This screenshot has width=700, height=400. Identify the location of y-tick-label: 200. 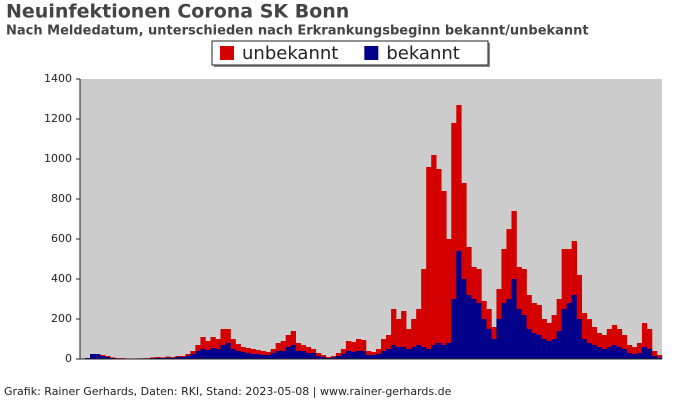
(61, 318).